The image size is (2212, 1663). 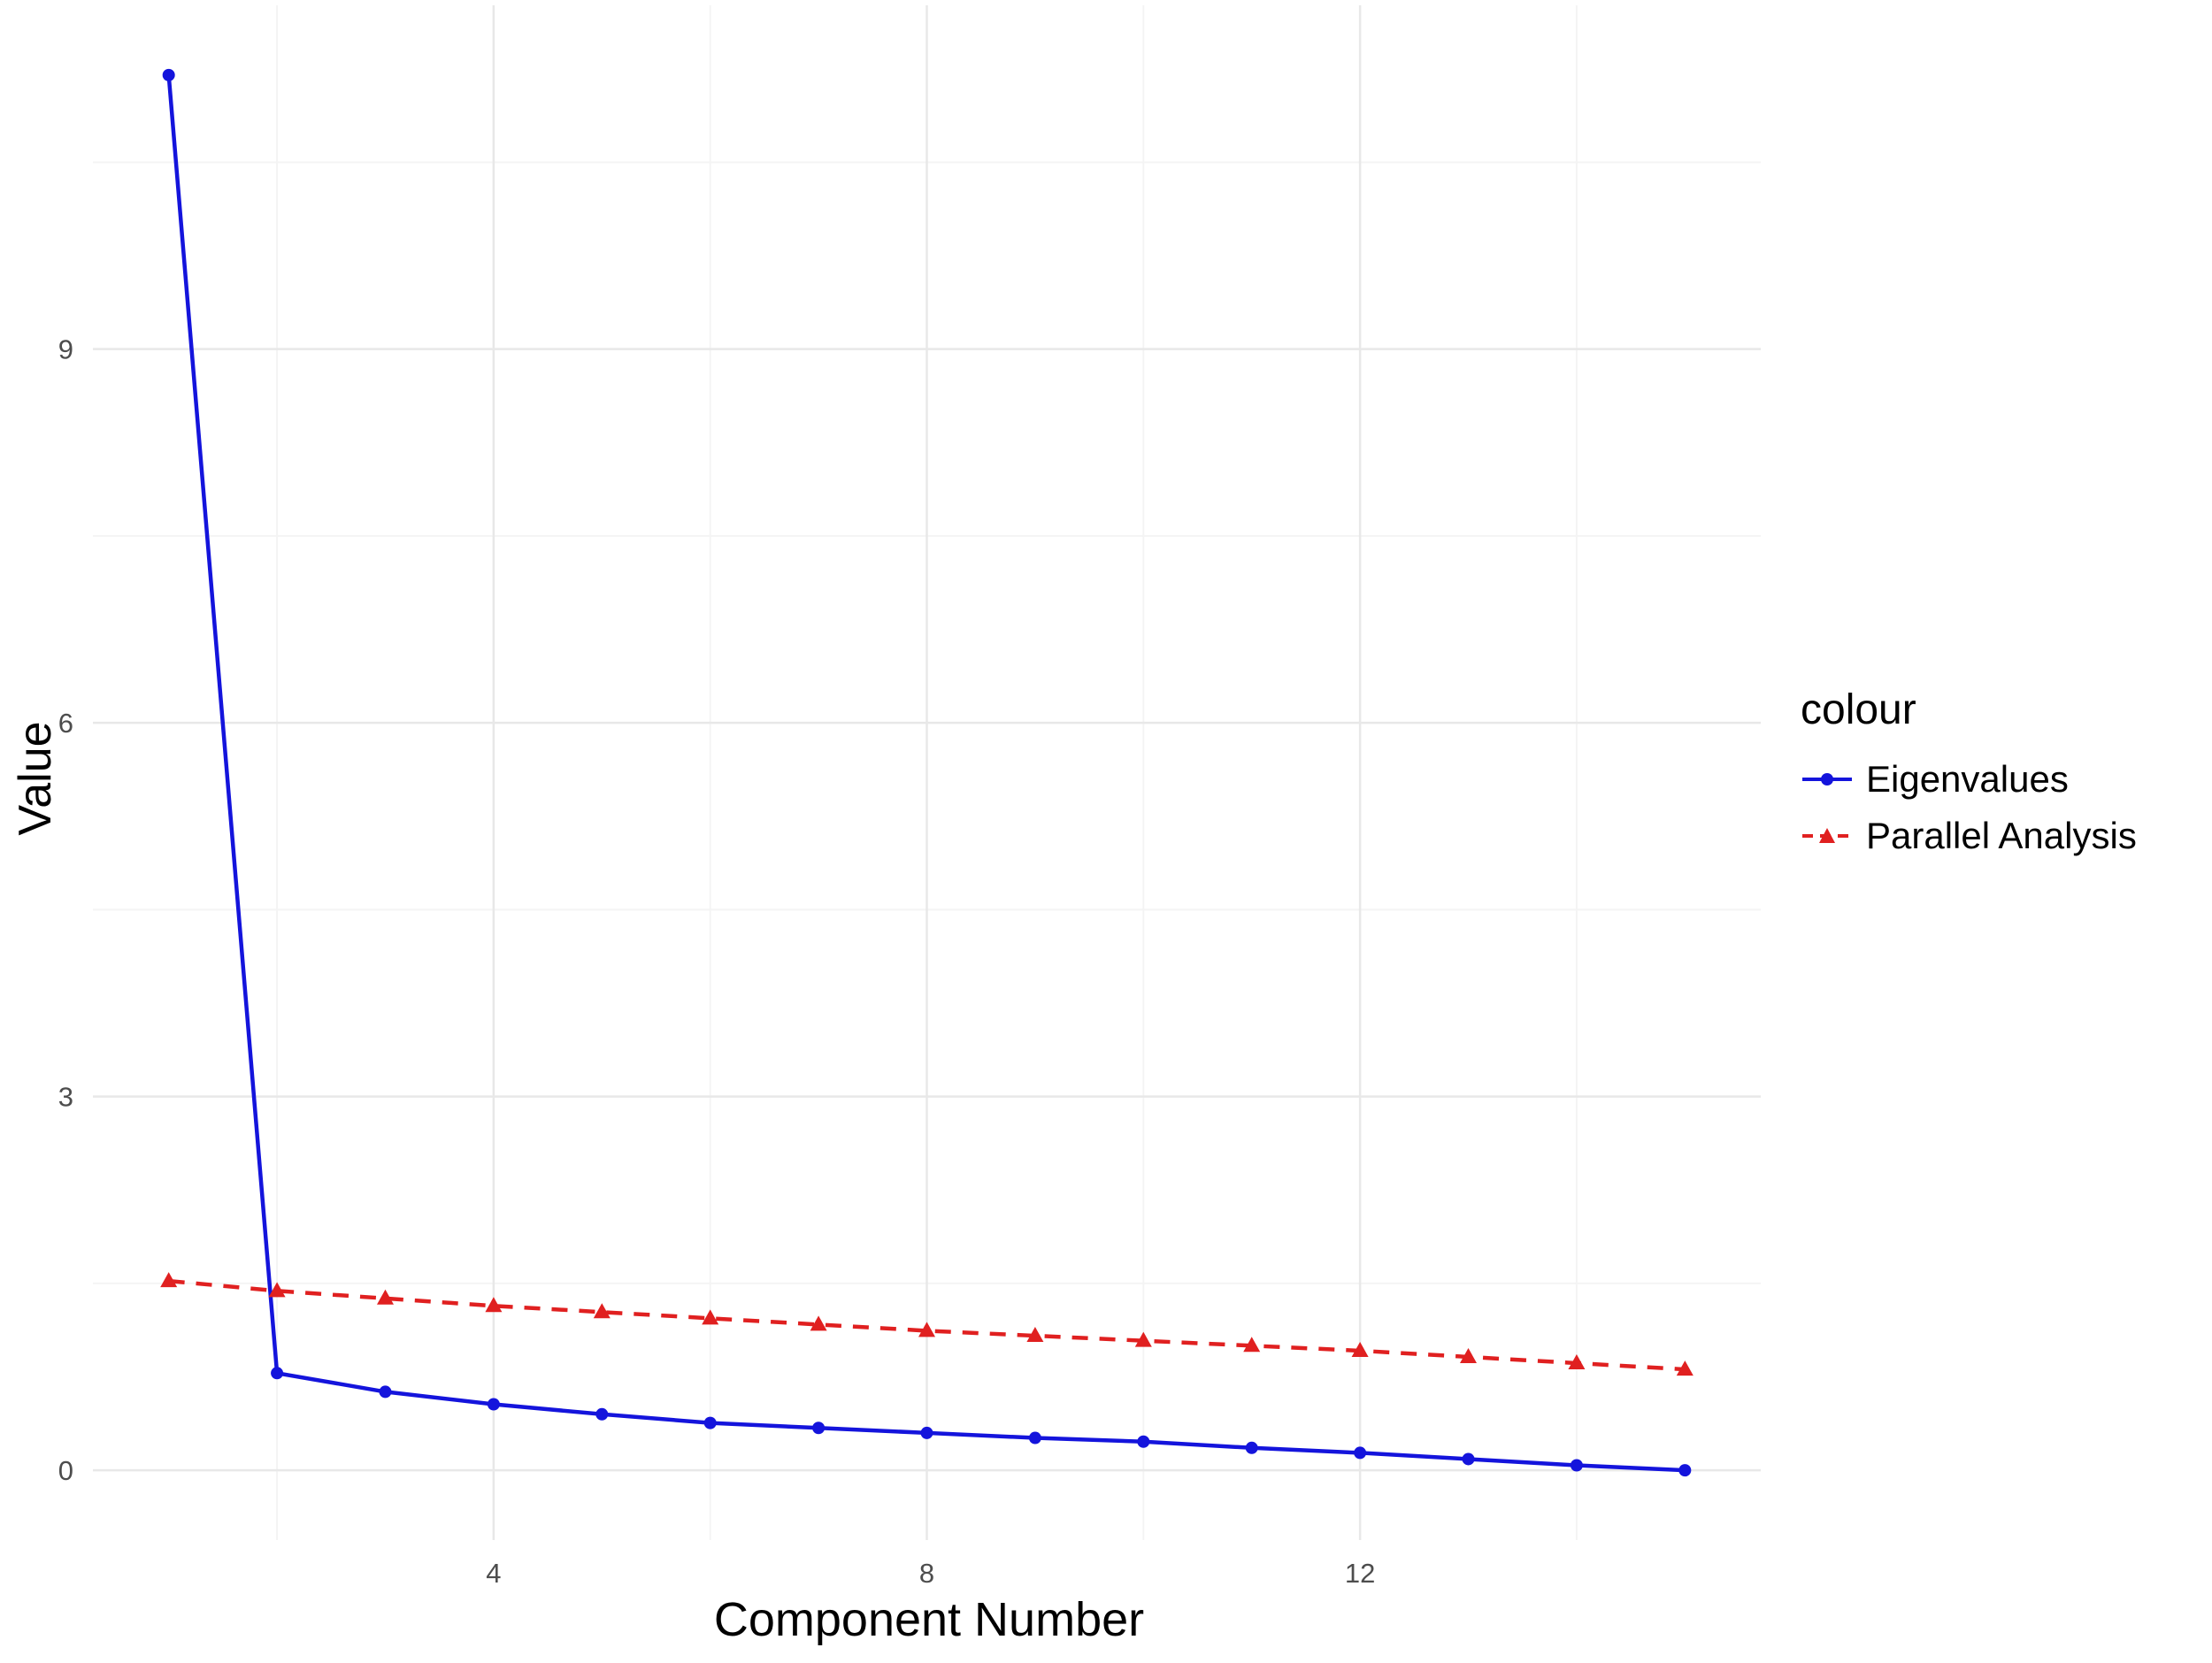 I want to click on x-tick-label: 12, so click(x=1360, y=1574).